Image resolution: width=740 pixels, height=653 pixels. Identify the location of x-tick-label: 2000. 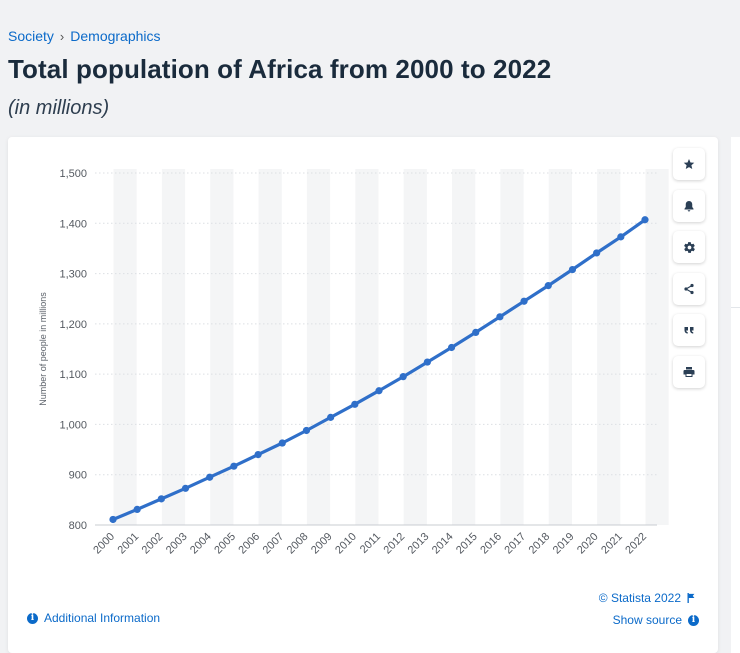
(104, 544).